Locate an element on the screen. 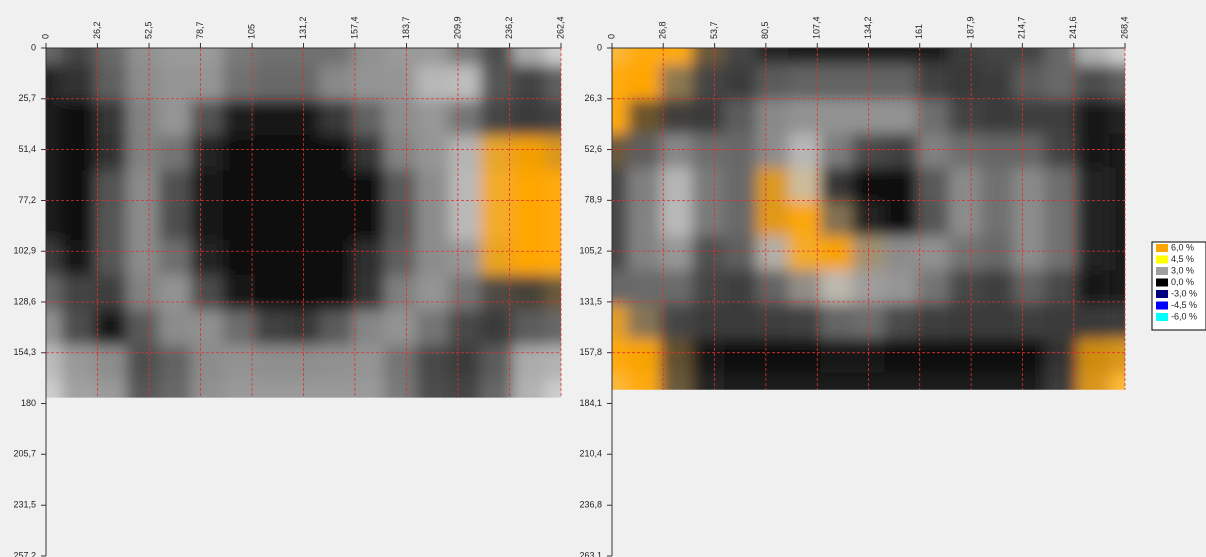 The image size is (1206, 557). y-tick-label: 77,2 is located at coordinates (27, 200).